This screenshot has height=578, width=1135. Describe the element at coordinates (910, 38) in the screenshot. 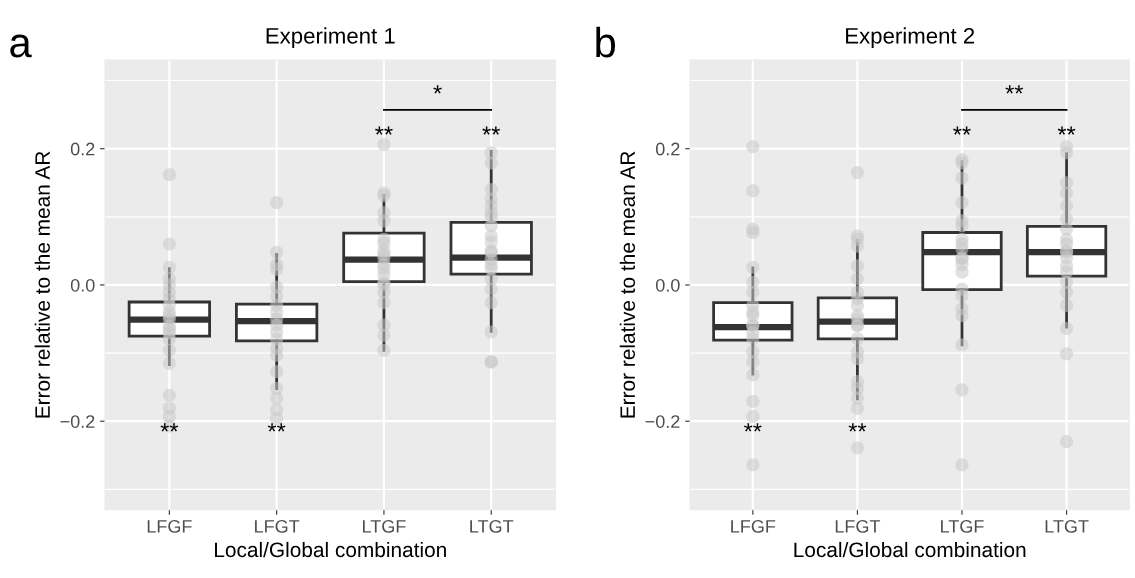

I see `chart-title: Experiment 2` at that location.